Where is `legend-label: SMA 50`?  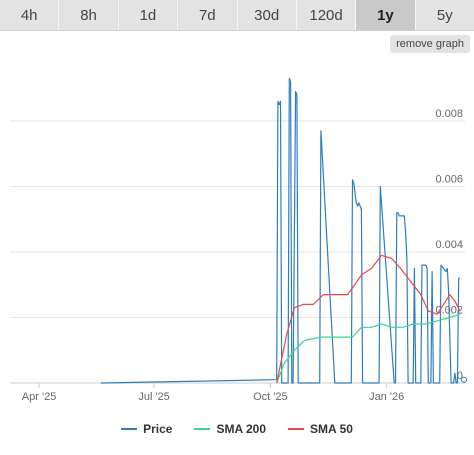 legend-label: SMA 50 is located at coordinates (331, 429).